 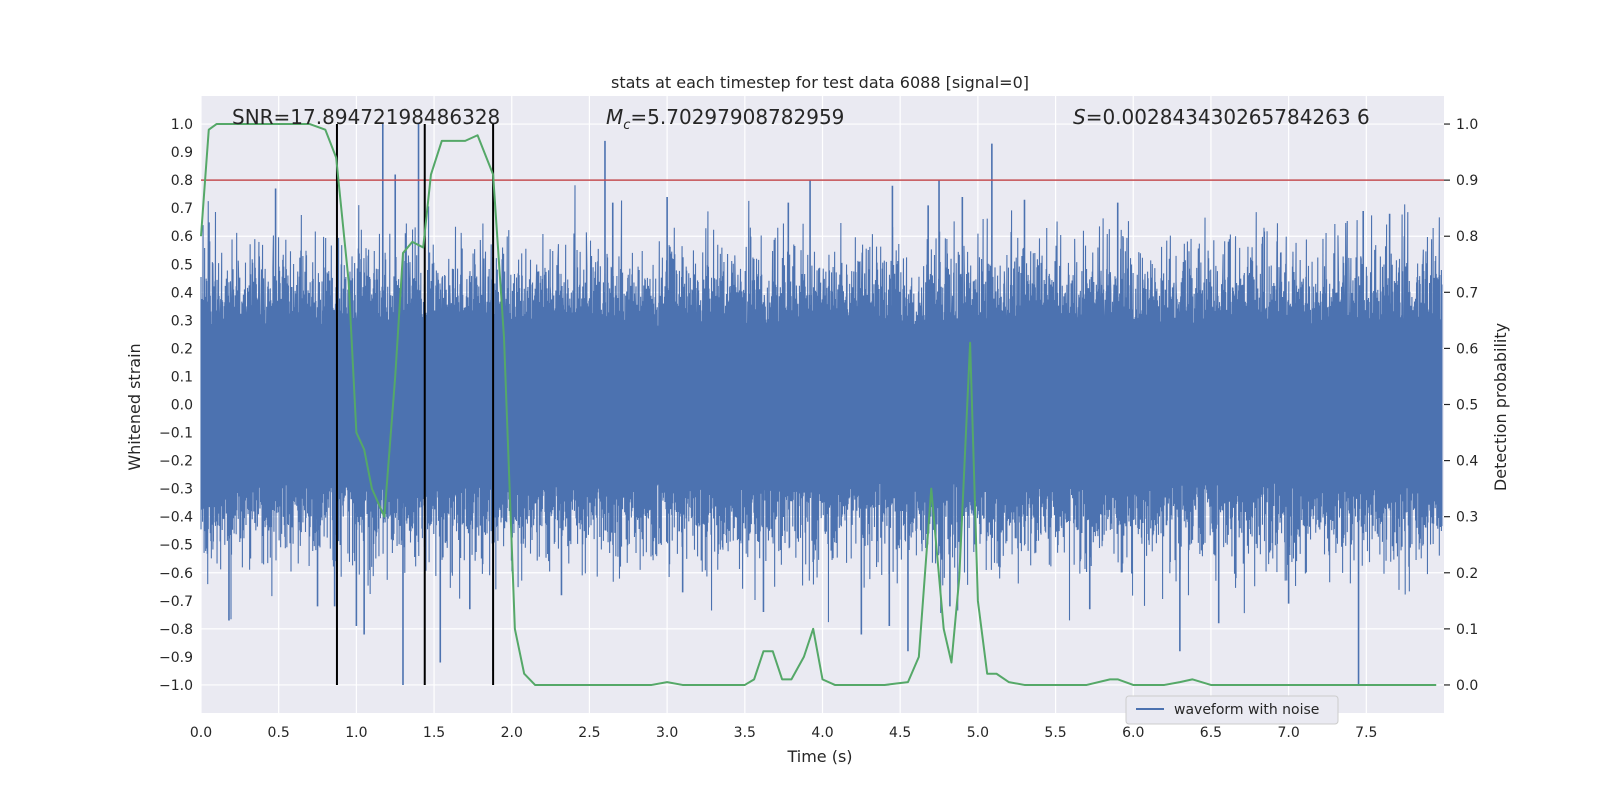 I want to click on y-left-tick-label: −0.8, so click(x=176, y=630).